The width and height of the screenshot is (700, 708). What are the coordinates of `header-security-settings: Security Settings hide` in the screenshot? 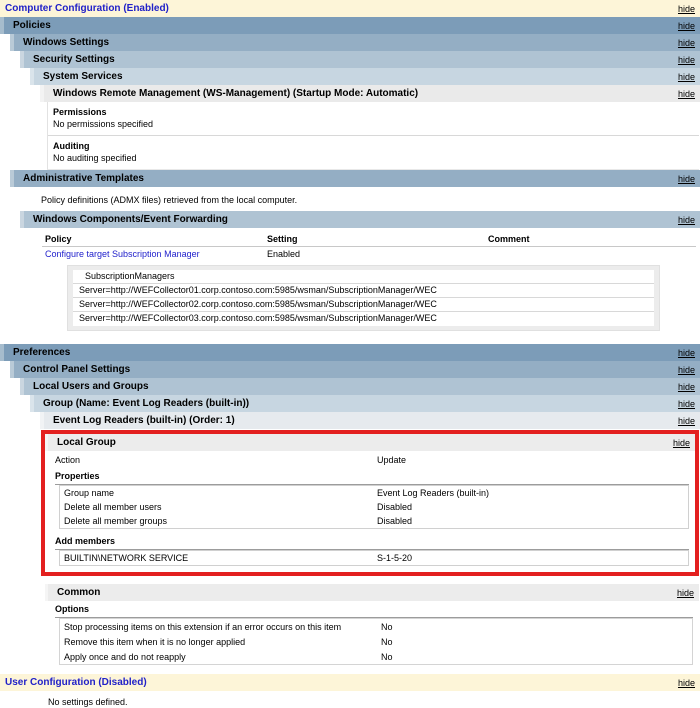 It's located at (360, 59).